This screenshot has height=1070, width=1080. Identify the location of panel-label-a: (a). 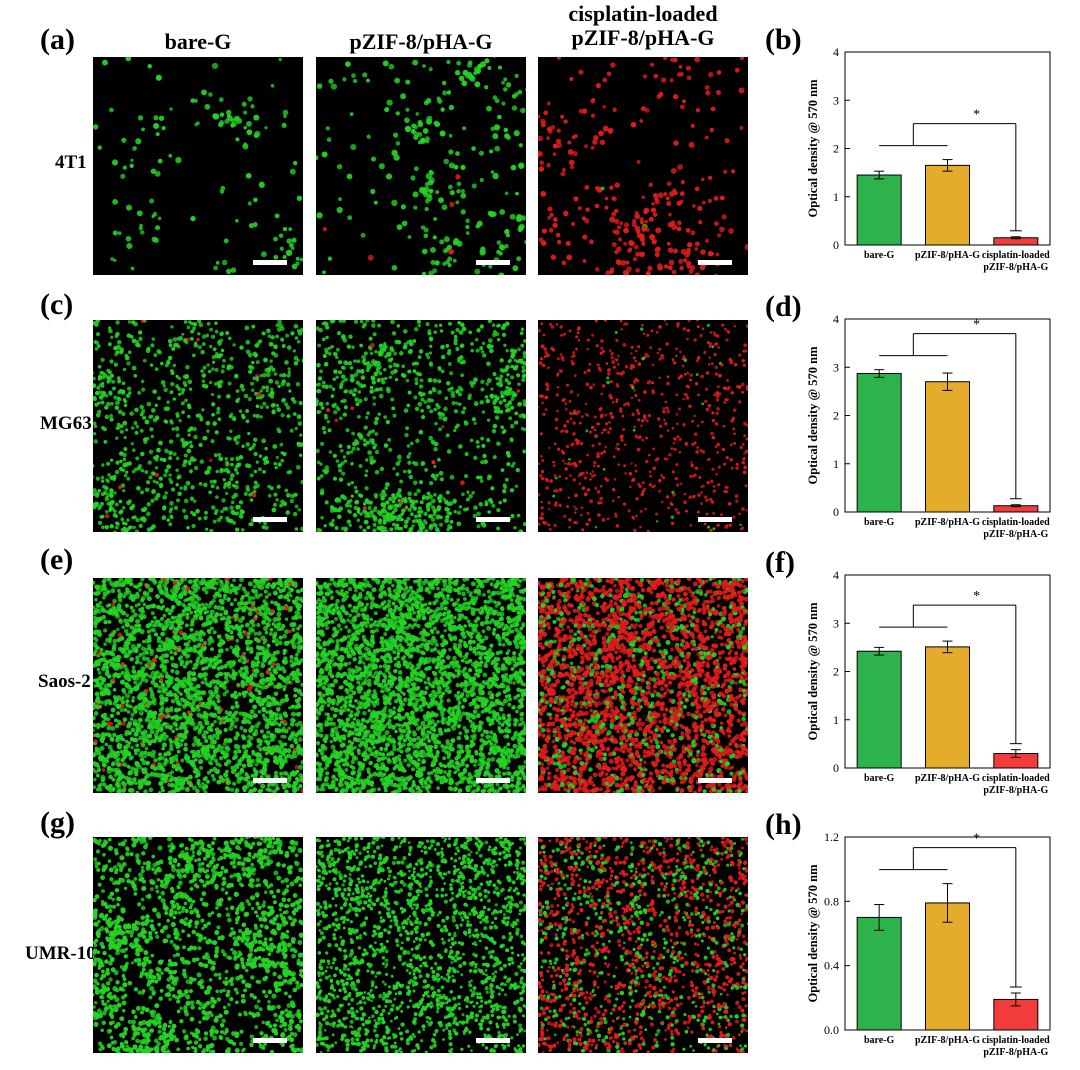
(57, 40).